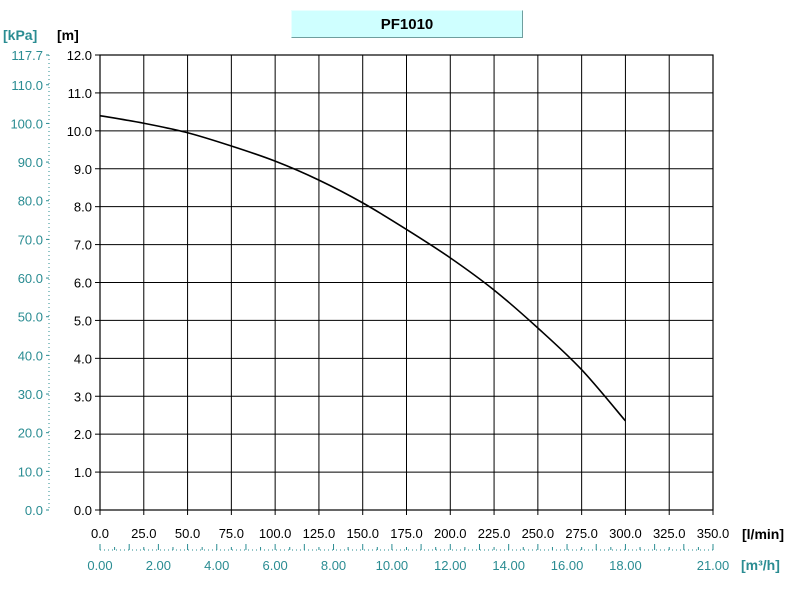 This screenshot has width=800, height=600. Describe the element at coordinates (508, 565) in the screenshot. I see `x-axis-m3h-tick-label: 14.00` at that location.